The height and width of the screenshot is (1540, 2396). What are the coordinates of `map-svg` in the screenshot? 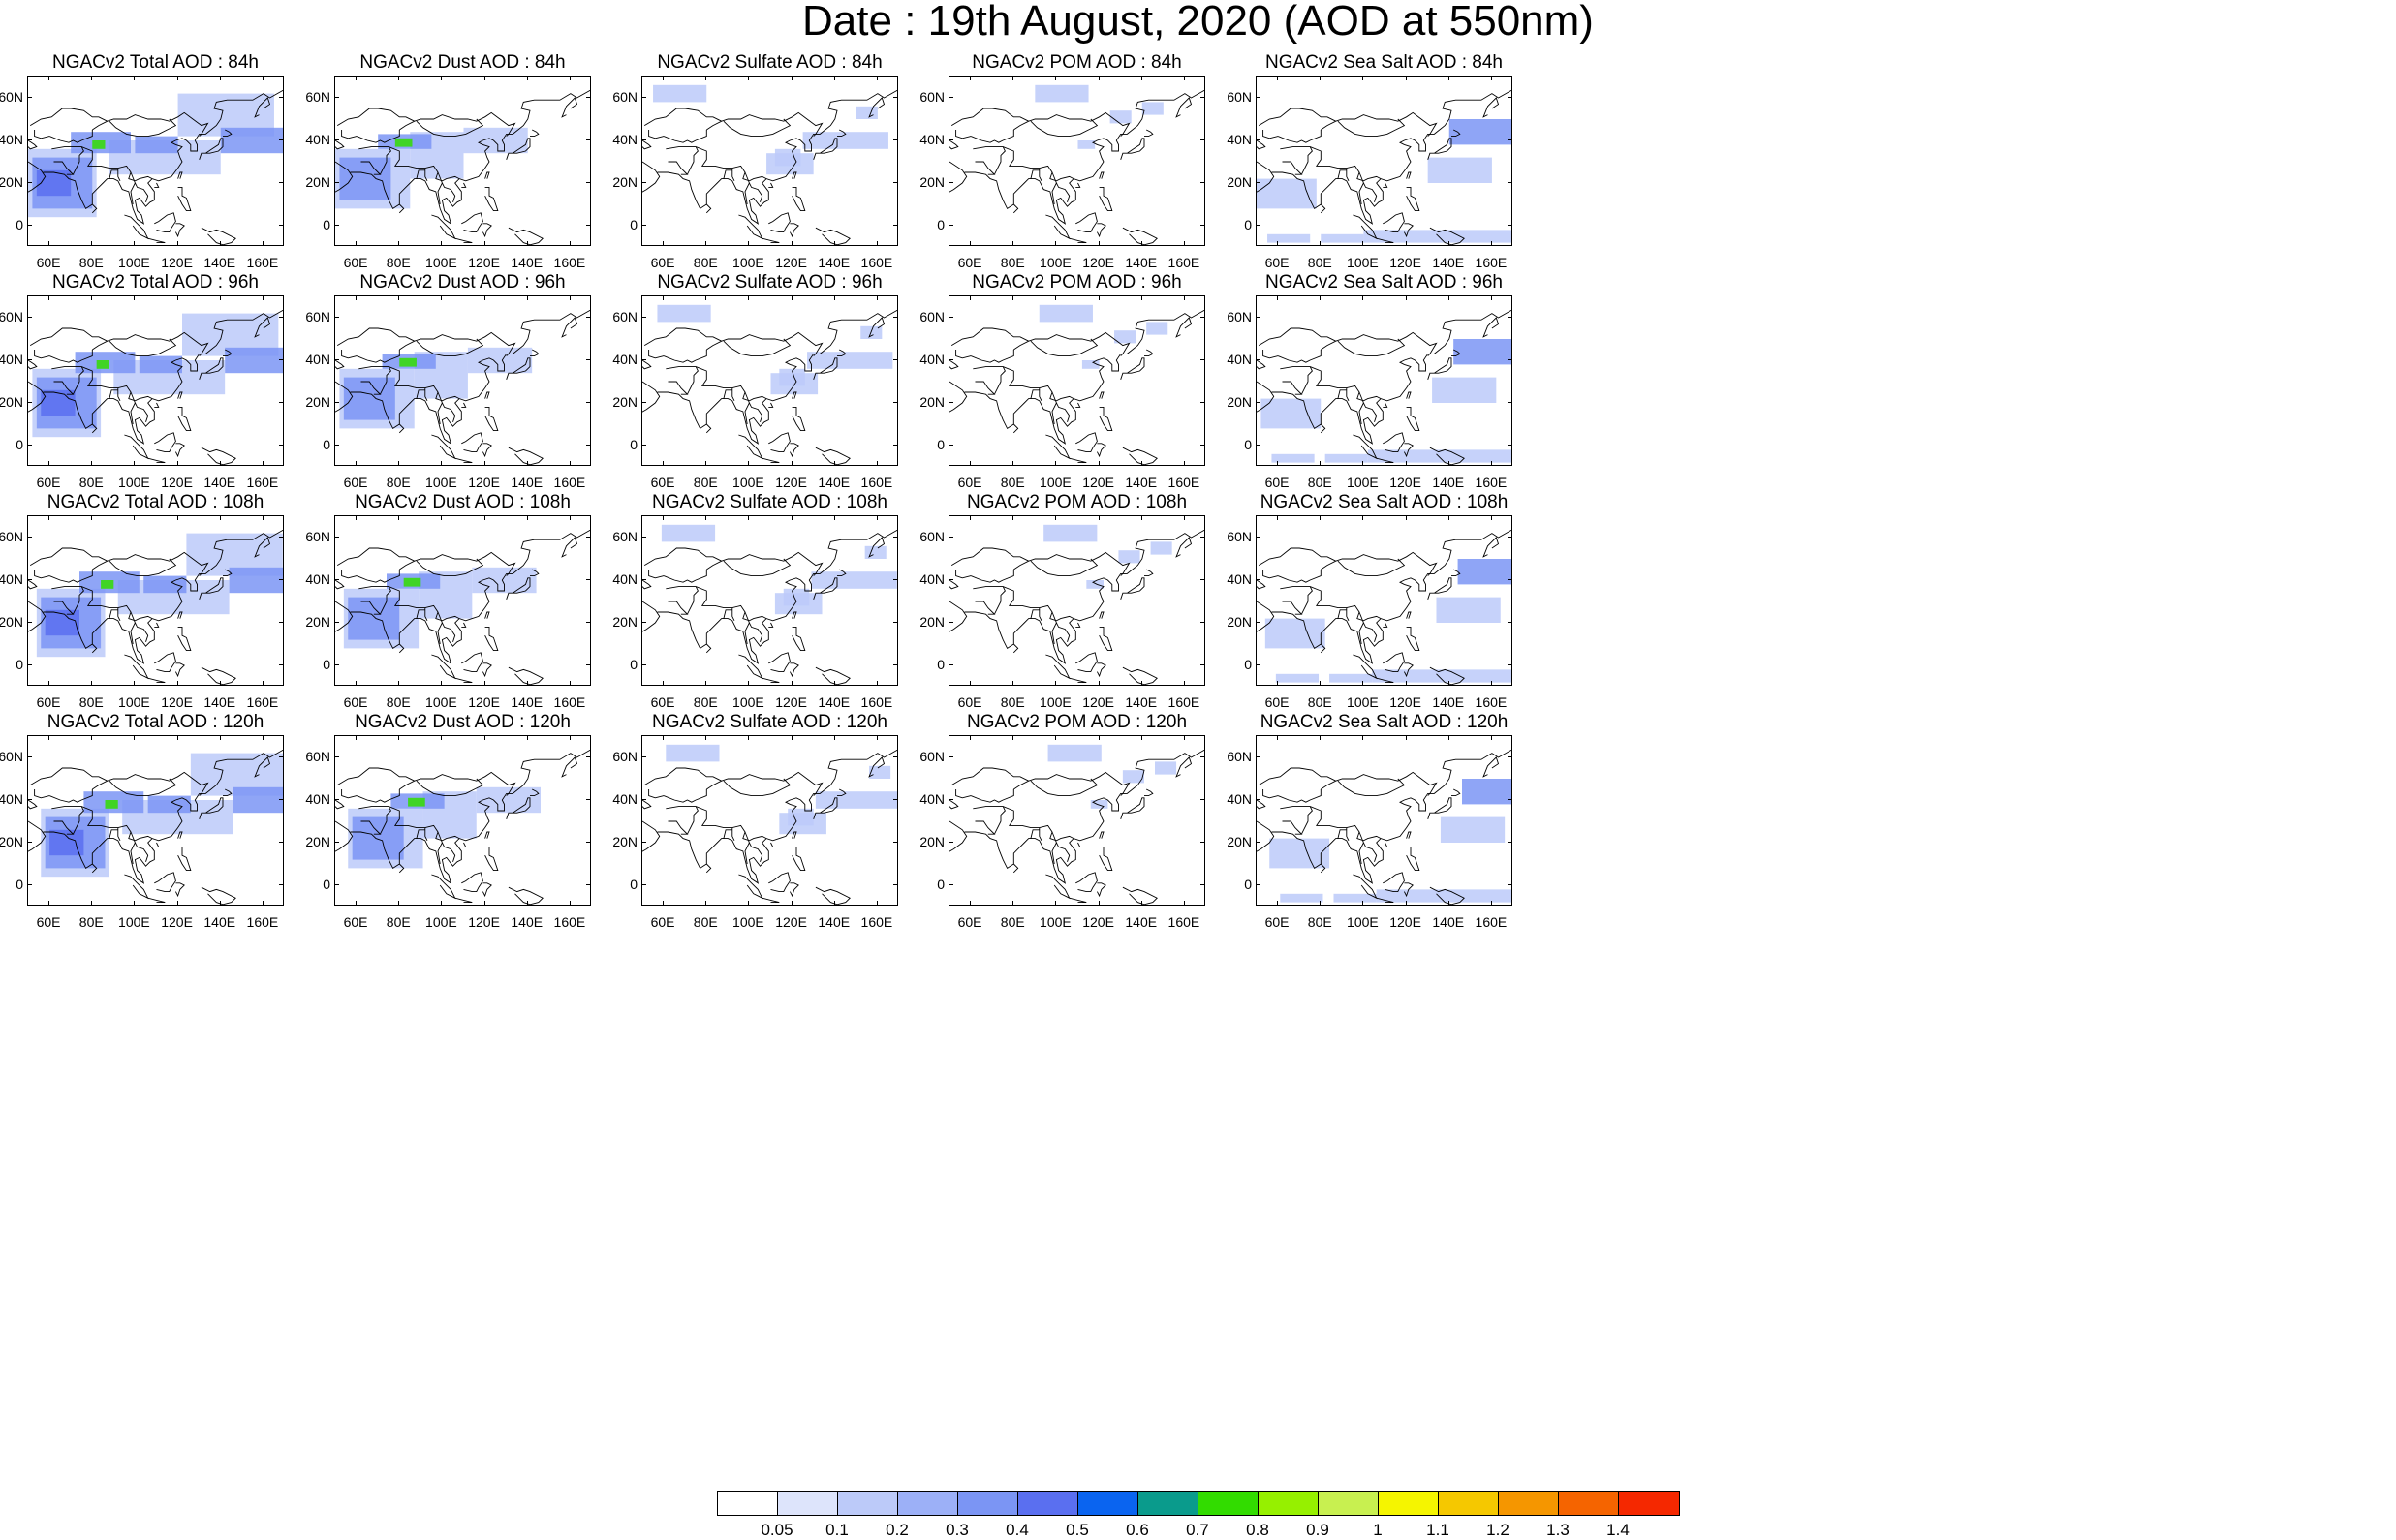 It's located at (1384, 607).